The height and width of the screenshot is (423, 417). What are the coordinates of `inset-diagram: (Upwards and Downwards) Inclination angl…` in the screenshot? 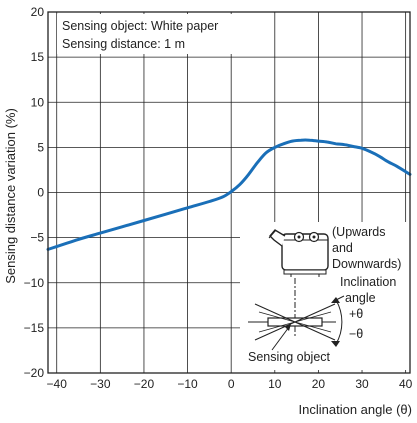 It's located at (325, 296).